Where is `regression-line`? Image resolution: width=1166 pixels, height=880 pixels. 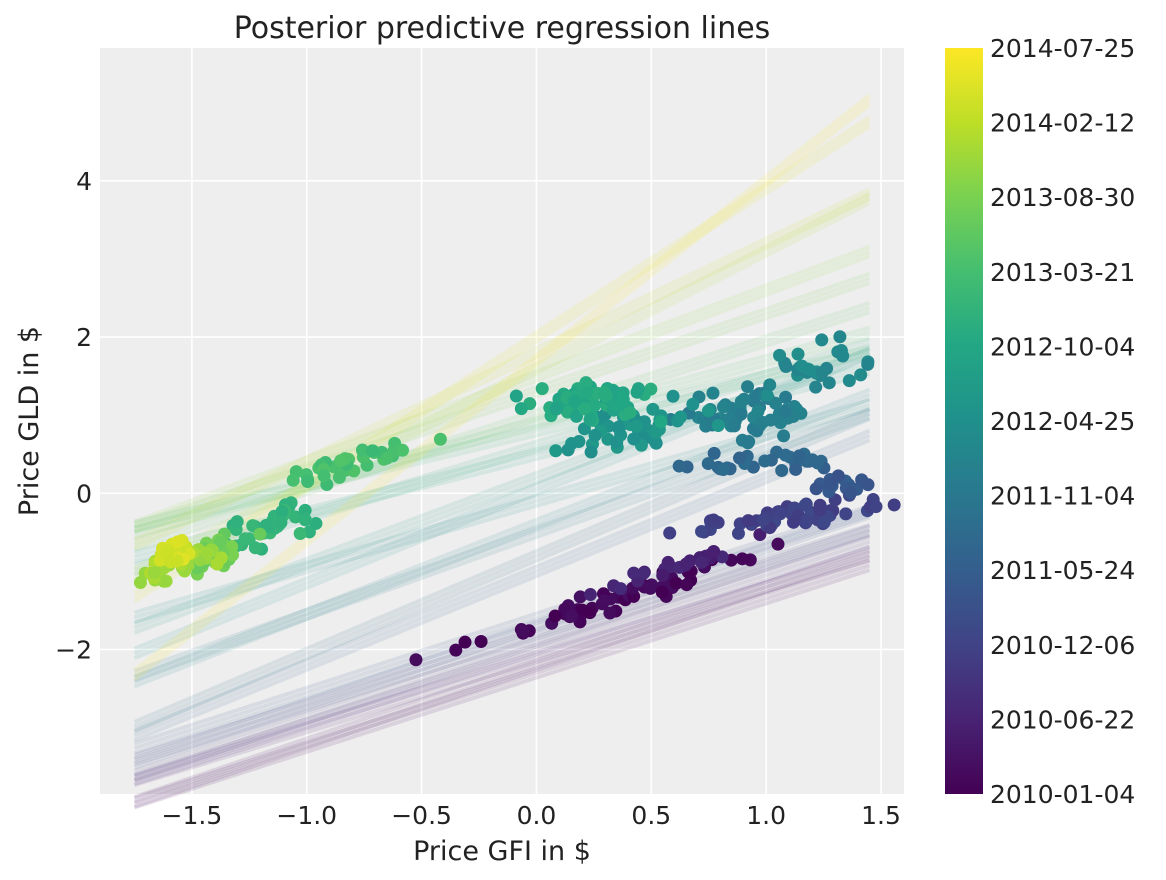 regression-line is located at coordinates (502, 432).